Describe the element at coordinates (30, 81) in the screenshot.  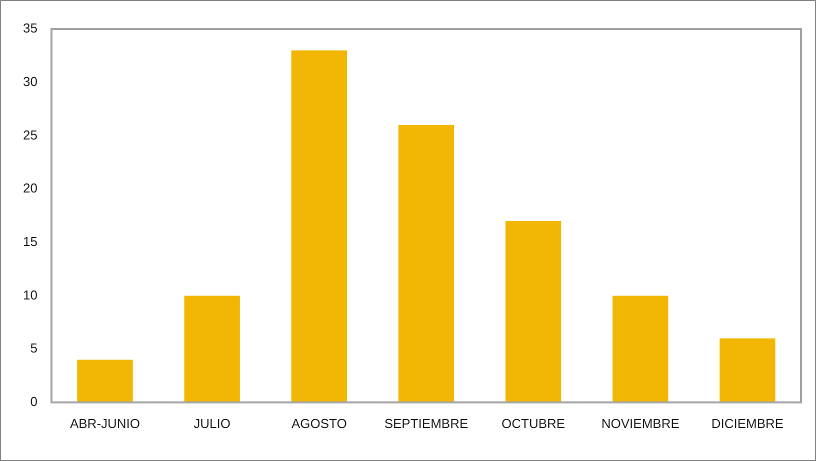
I see `y-tick-label: 30` at that location.